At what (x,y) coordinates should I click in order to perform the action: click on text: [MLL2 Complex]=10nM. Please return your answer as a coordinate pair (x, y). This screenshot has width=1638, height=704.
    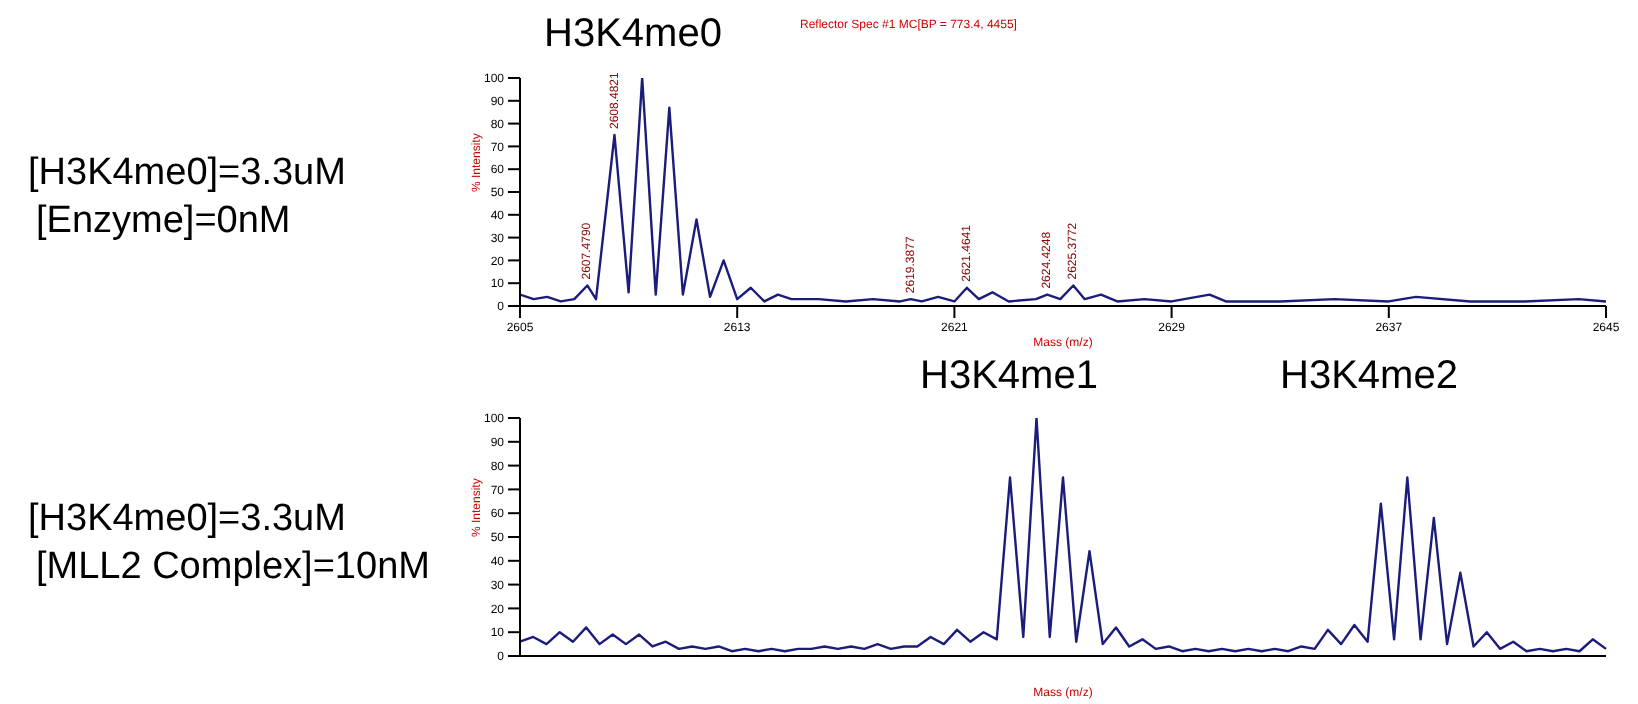
    Looking at the image, I should click on (233, 567).